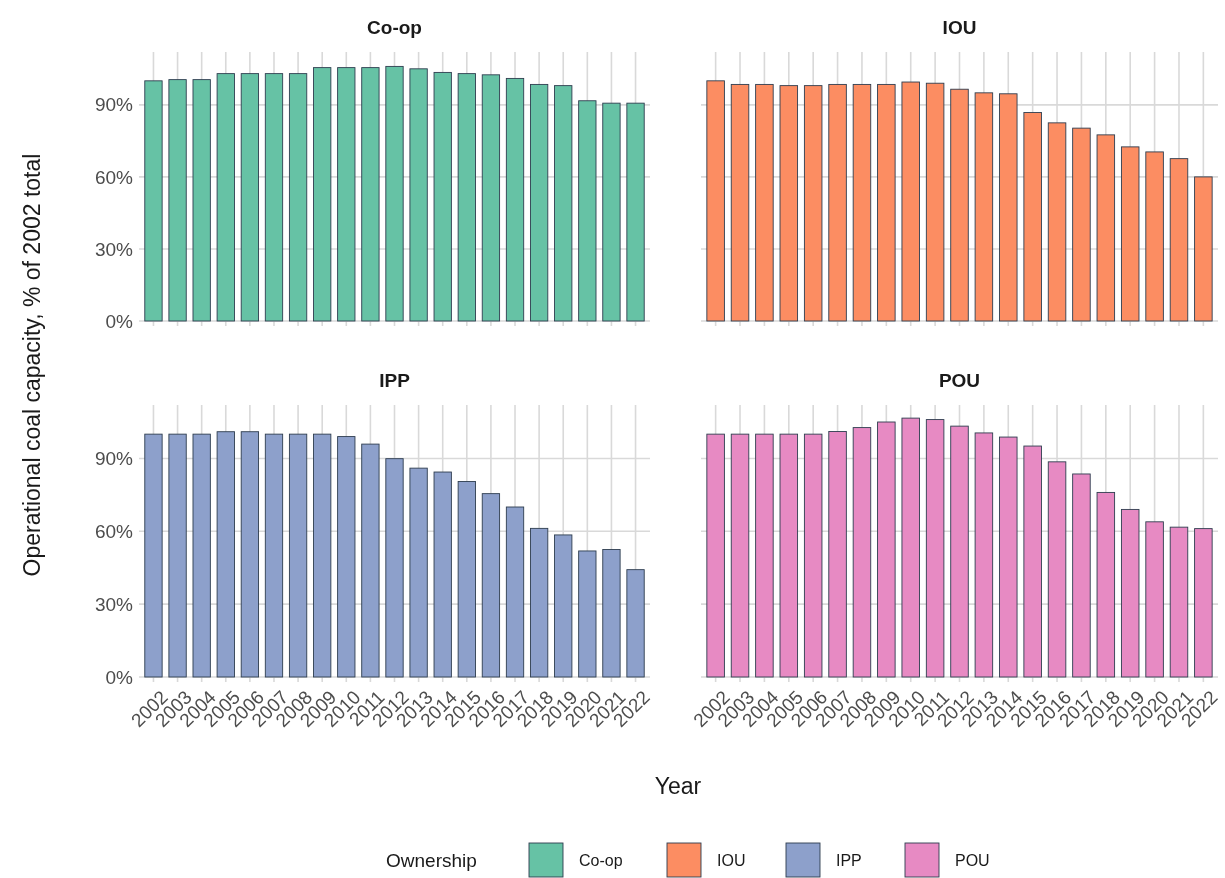  I want to click on legend-title: Ownership, so click(431, 860).